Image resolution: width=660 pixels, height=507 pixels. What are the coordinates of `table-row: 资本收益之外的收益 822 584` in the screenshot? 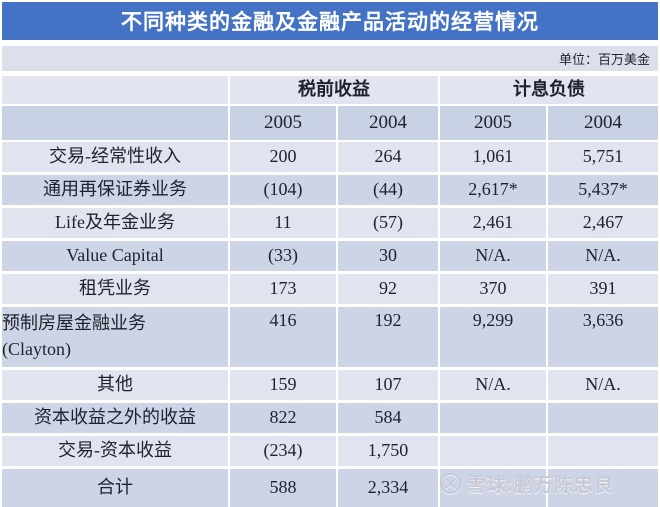 It's located at (330, 418).